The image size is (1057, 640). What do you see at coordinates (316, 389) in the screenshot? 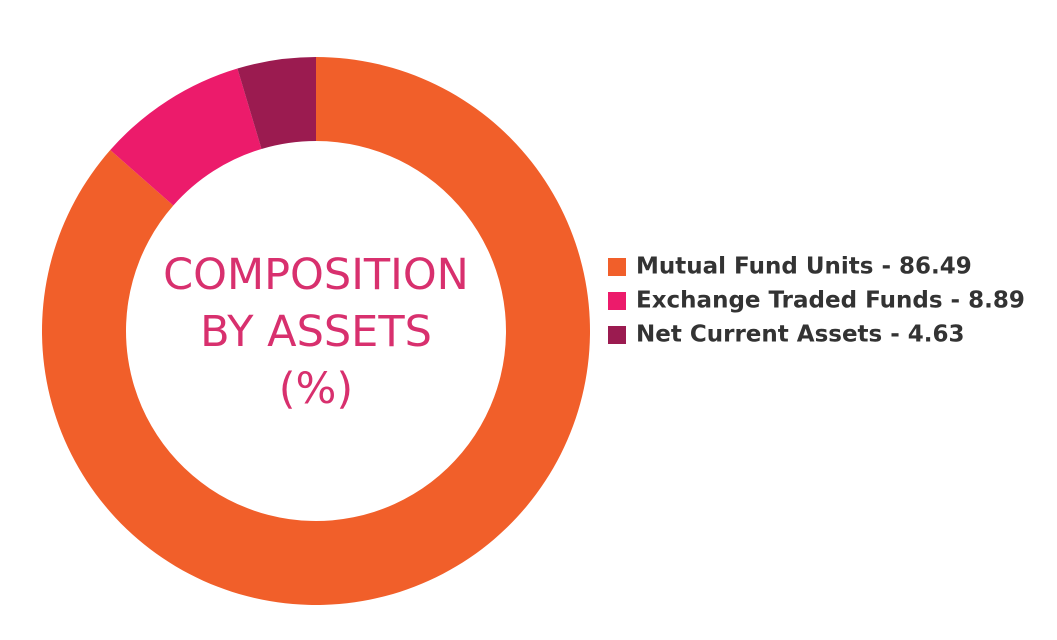
I see `title-line: (%)` at bounding box center [316, 389].